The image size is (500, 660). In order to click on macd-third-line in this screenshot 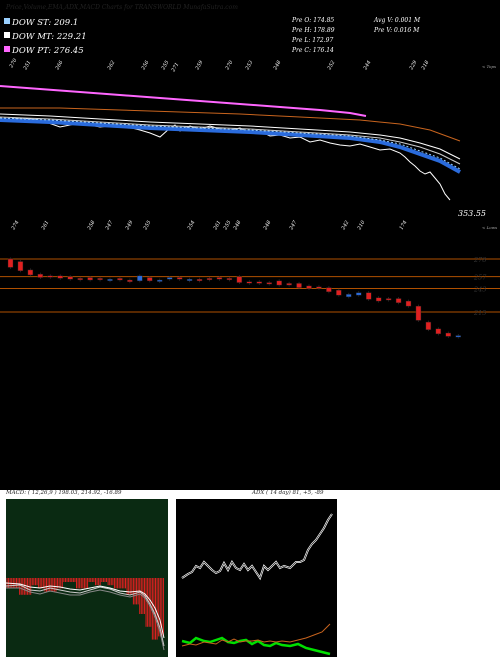, I will do `click(85, 619)`.